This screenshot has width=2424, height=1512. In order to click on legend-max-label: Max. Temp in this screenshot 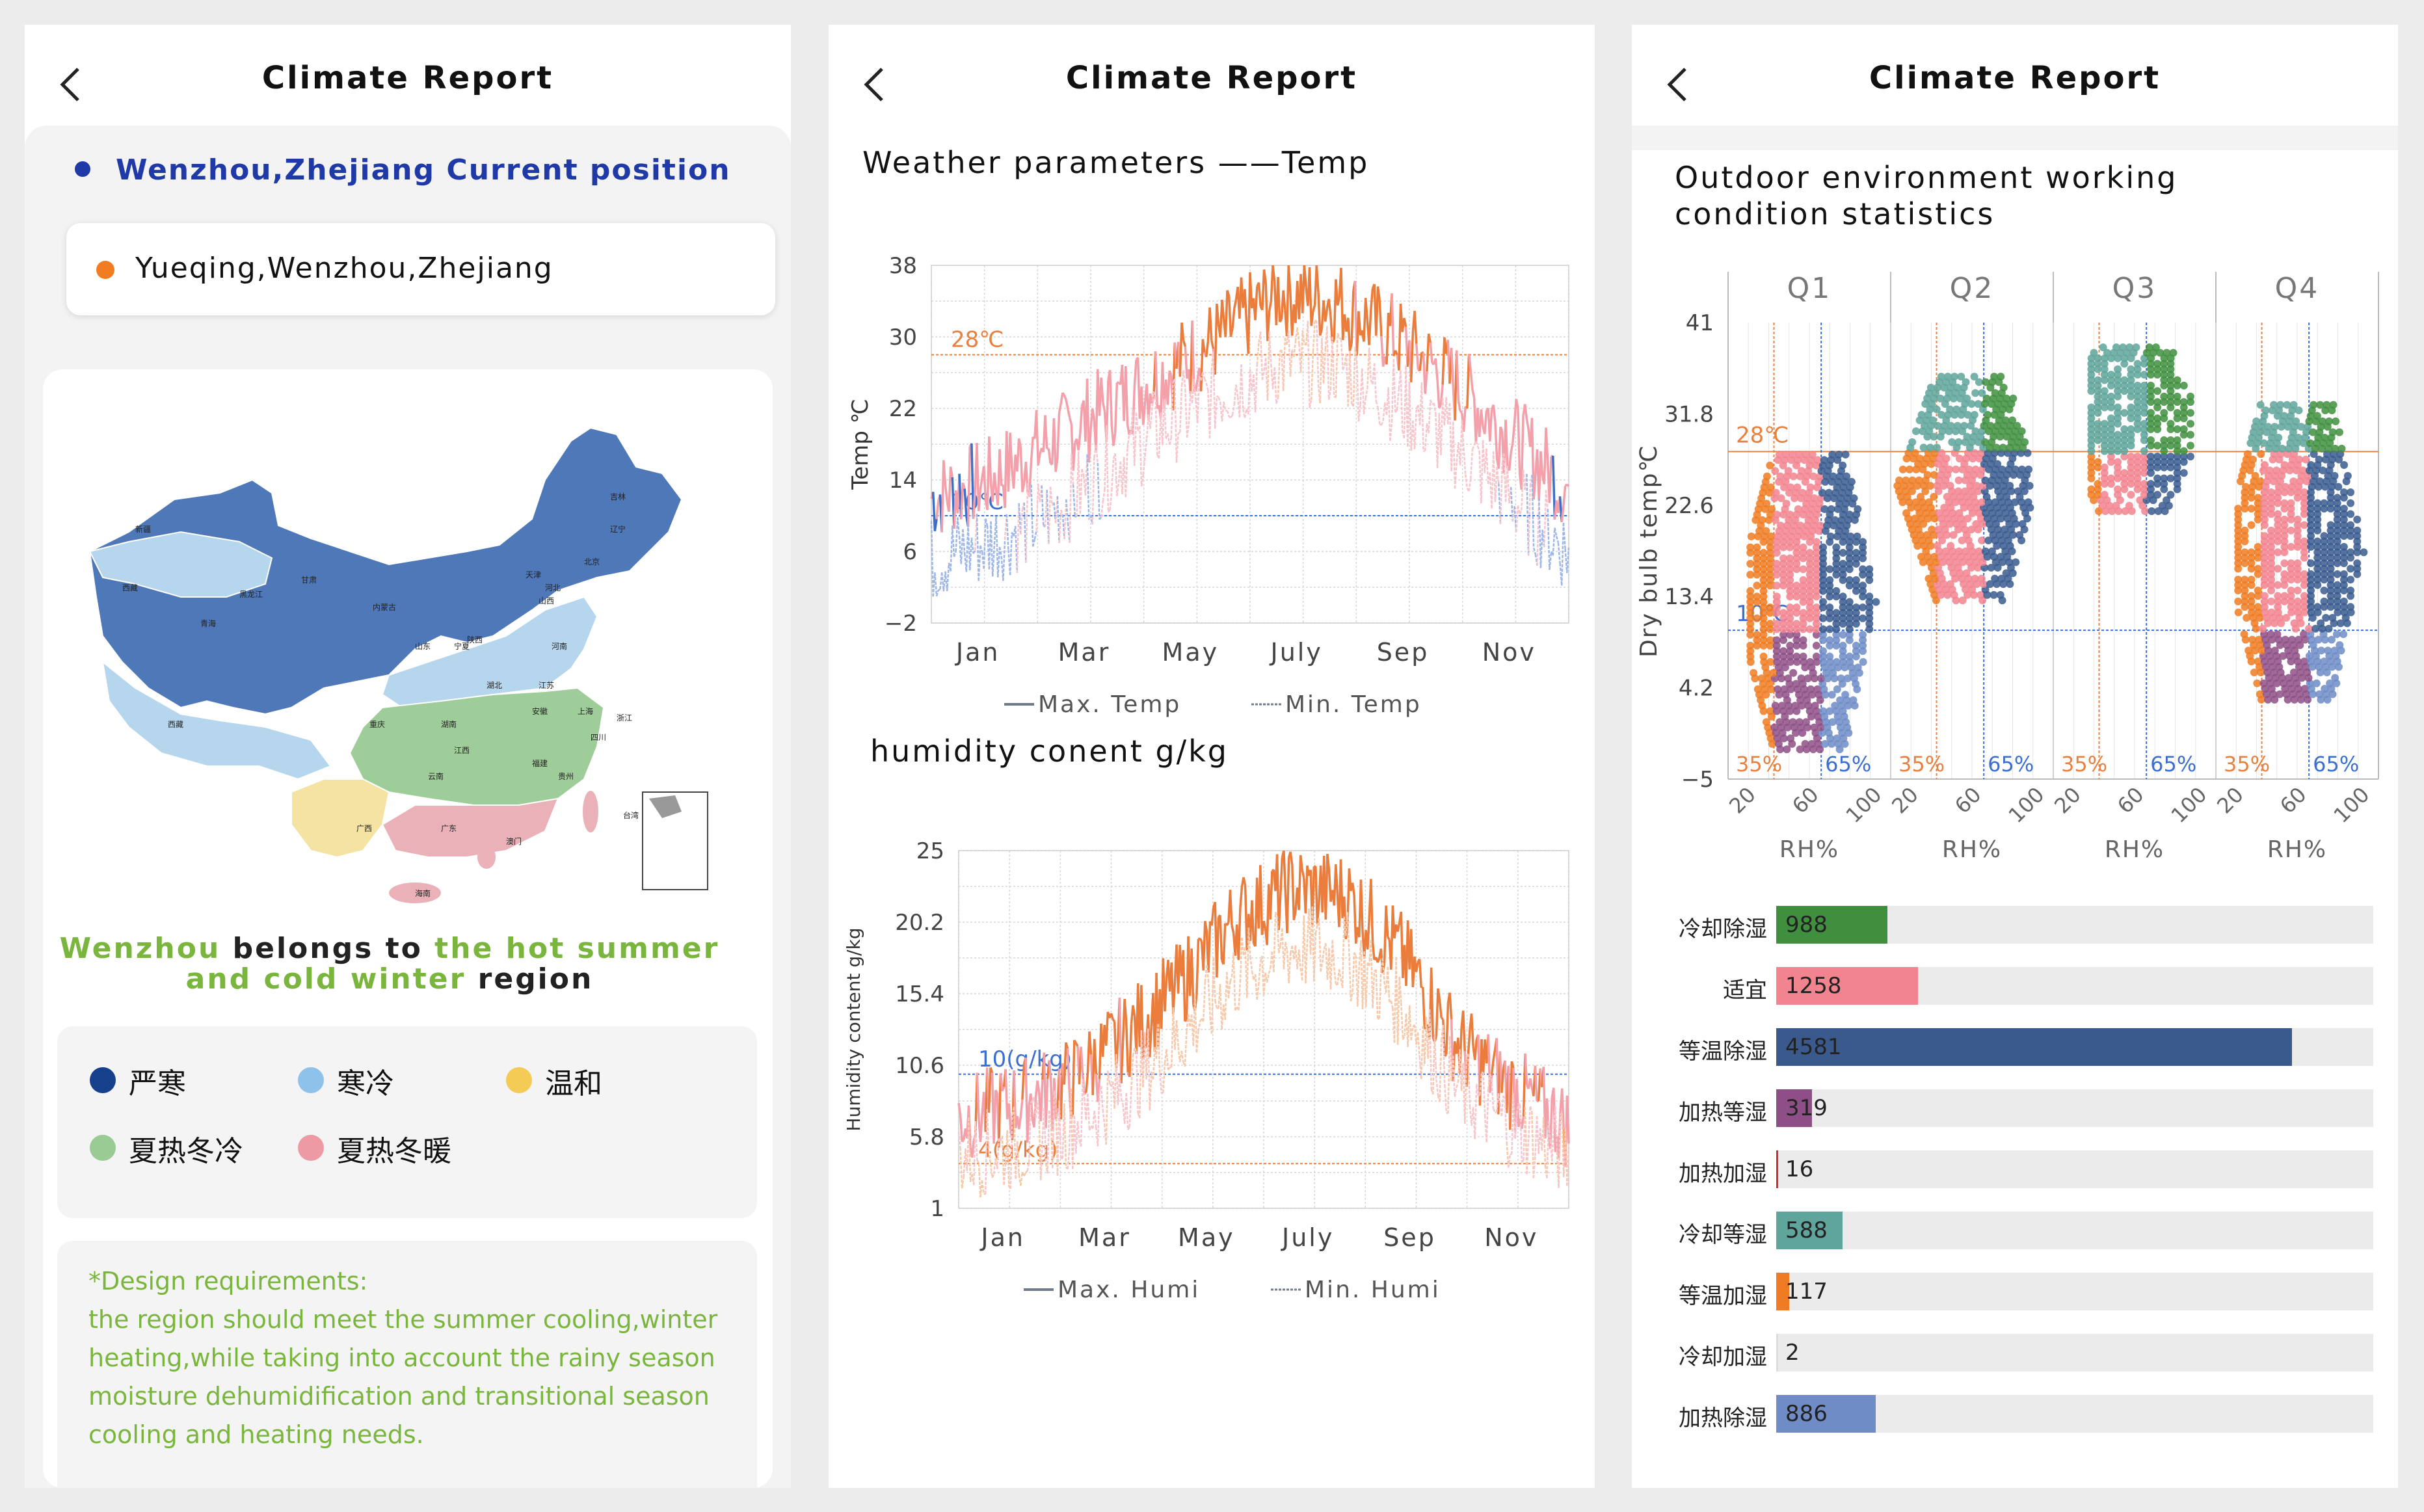, I will do `click(1109, 704)`.